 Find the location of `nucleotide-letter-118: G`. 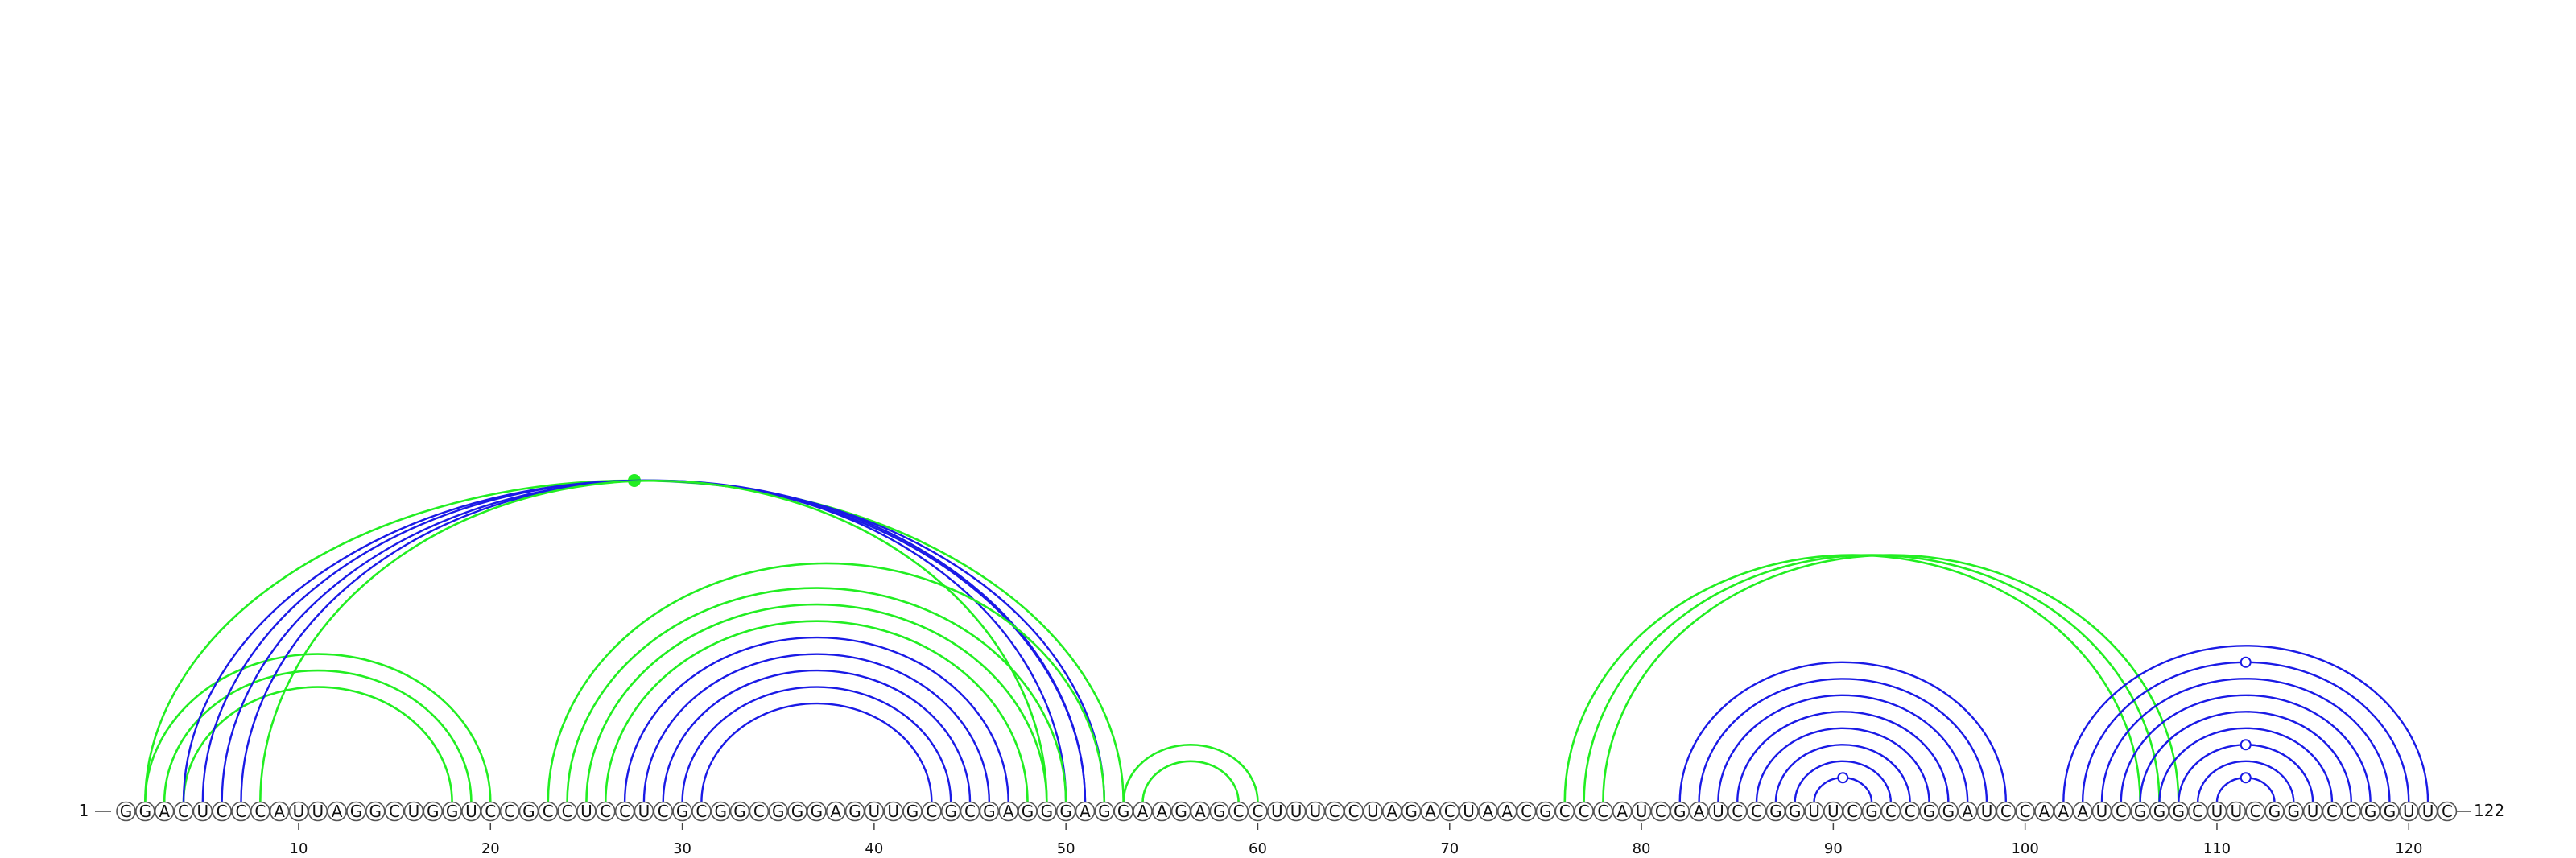

nucleotide-letter-118: G is located at coordinates (2370, 812).